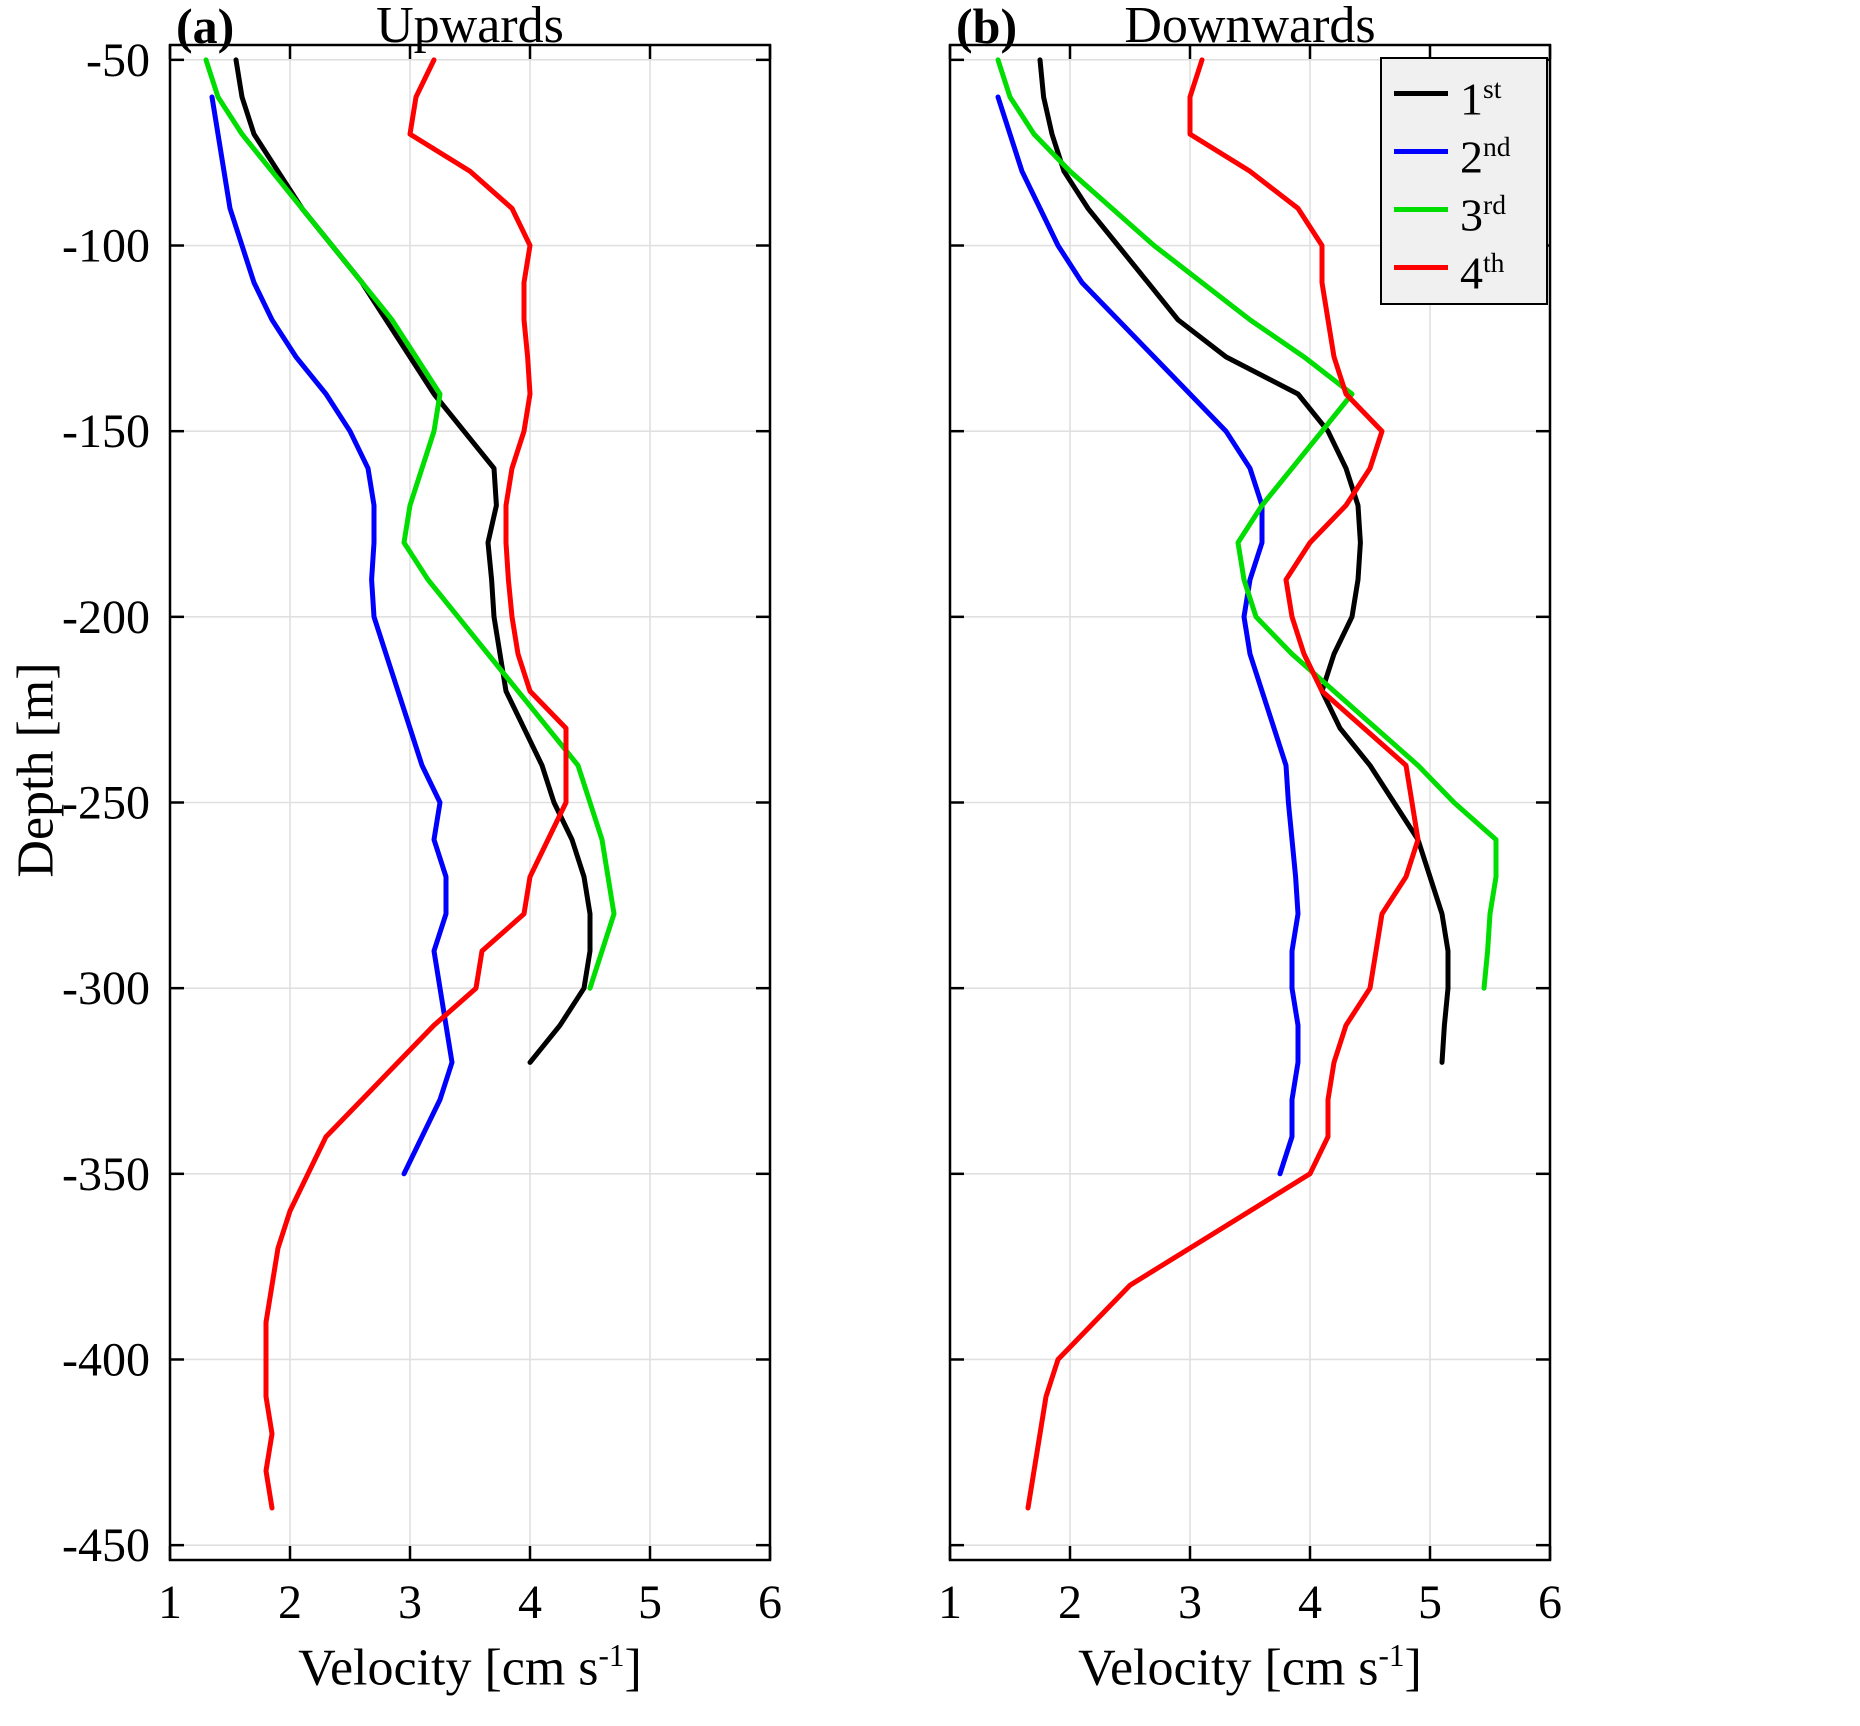 Image resolution: width=1860 pixels, height=1726 pixels. Describe the element at coordinates (1413, 1668) in the screenshot. I see `x-axis-label-b-close: ]` at that location.